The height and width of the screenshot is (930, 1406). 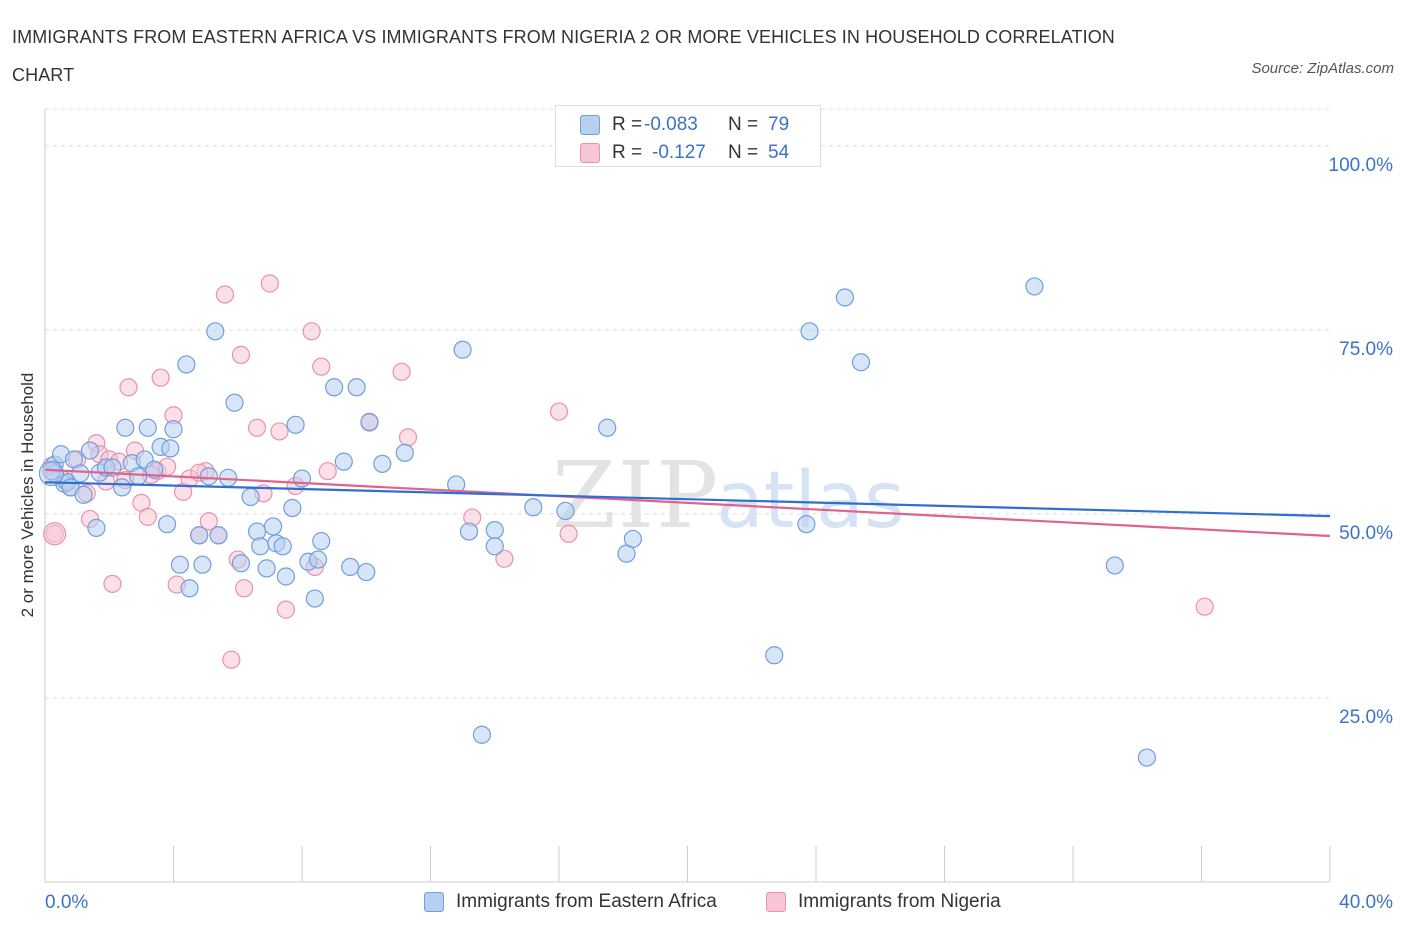 What do you see at coordinates (671, 124) in the screenshot?
I see `legend-r-value: -0.083` at bounding box center [671, 124].